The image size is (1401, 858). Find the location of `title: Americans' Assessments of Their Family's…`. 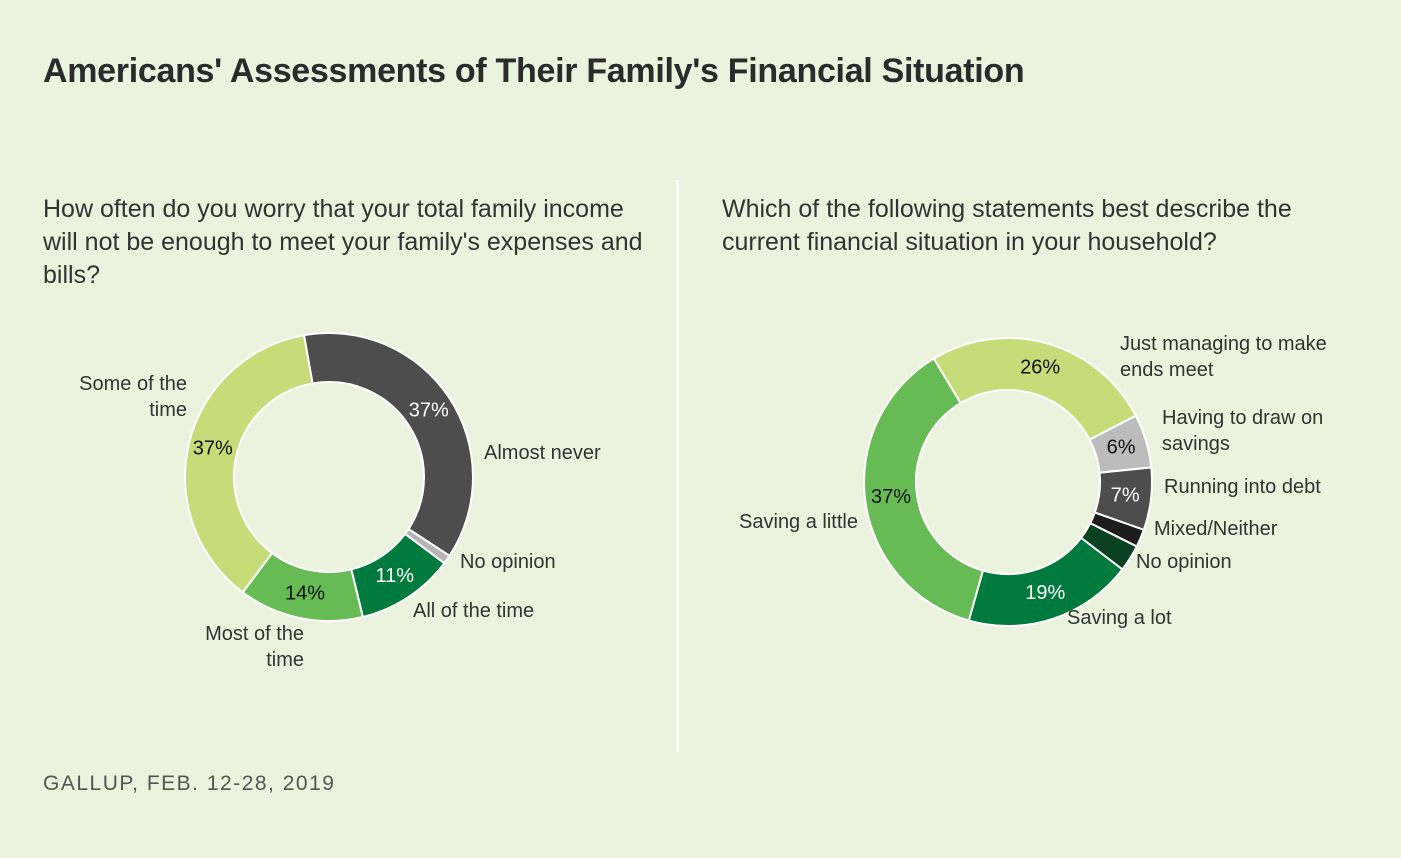

title: Americans' Assessments of Their Family's… is located at coordinates (534, 71).